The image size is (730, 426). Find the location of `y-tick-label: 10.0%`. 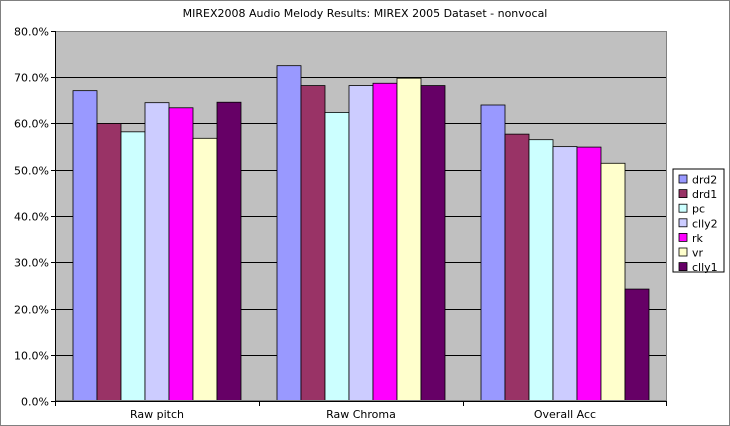

y-tick-label: 10.0% is located at coordinates (31, 356).